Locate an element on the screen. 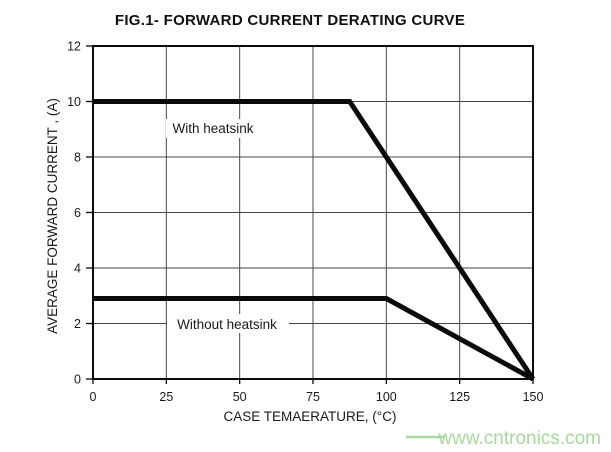 Image resolution: width=611 pixels, height=452 pixels. watermark: www.cntronics.com is located at coordinates (519, 438).